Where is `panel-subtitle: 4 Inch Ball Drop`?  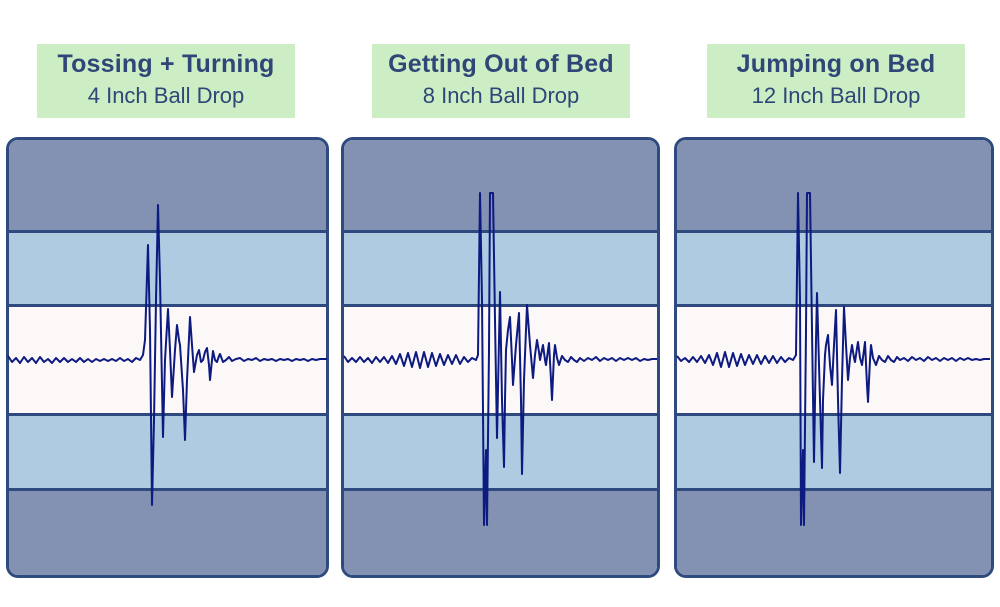 panel-subtitle: 4 Inch Ball Drop is located at coordinates (166, 95).